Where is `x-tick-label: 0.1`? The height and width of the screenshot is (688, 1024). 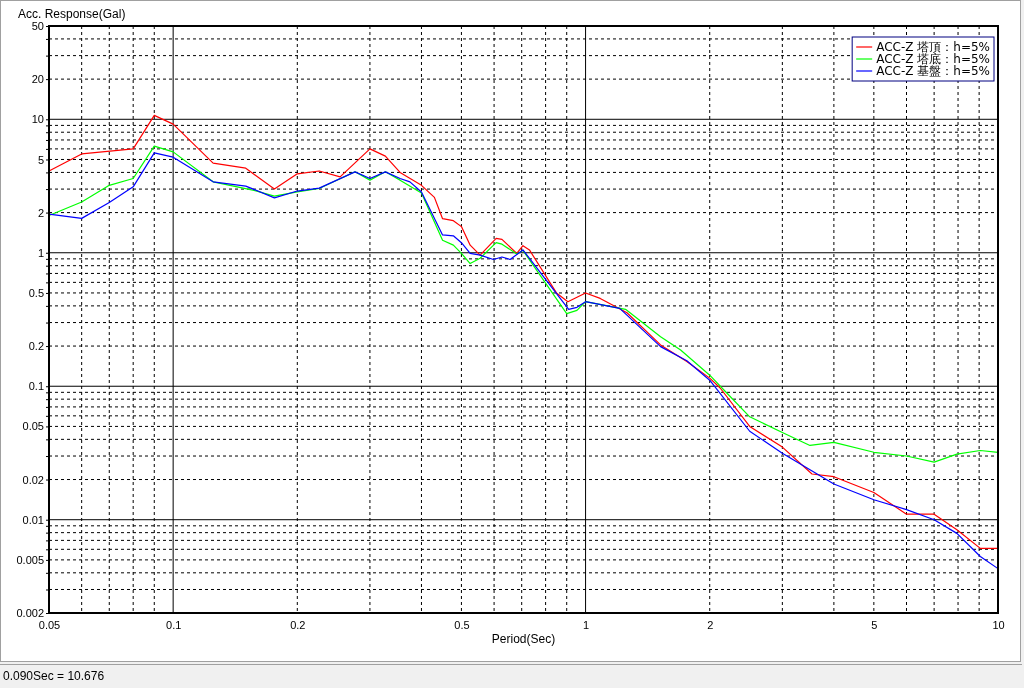
x-tick-label: 0.1 is located at coordinates (174, 624).